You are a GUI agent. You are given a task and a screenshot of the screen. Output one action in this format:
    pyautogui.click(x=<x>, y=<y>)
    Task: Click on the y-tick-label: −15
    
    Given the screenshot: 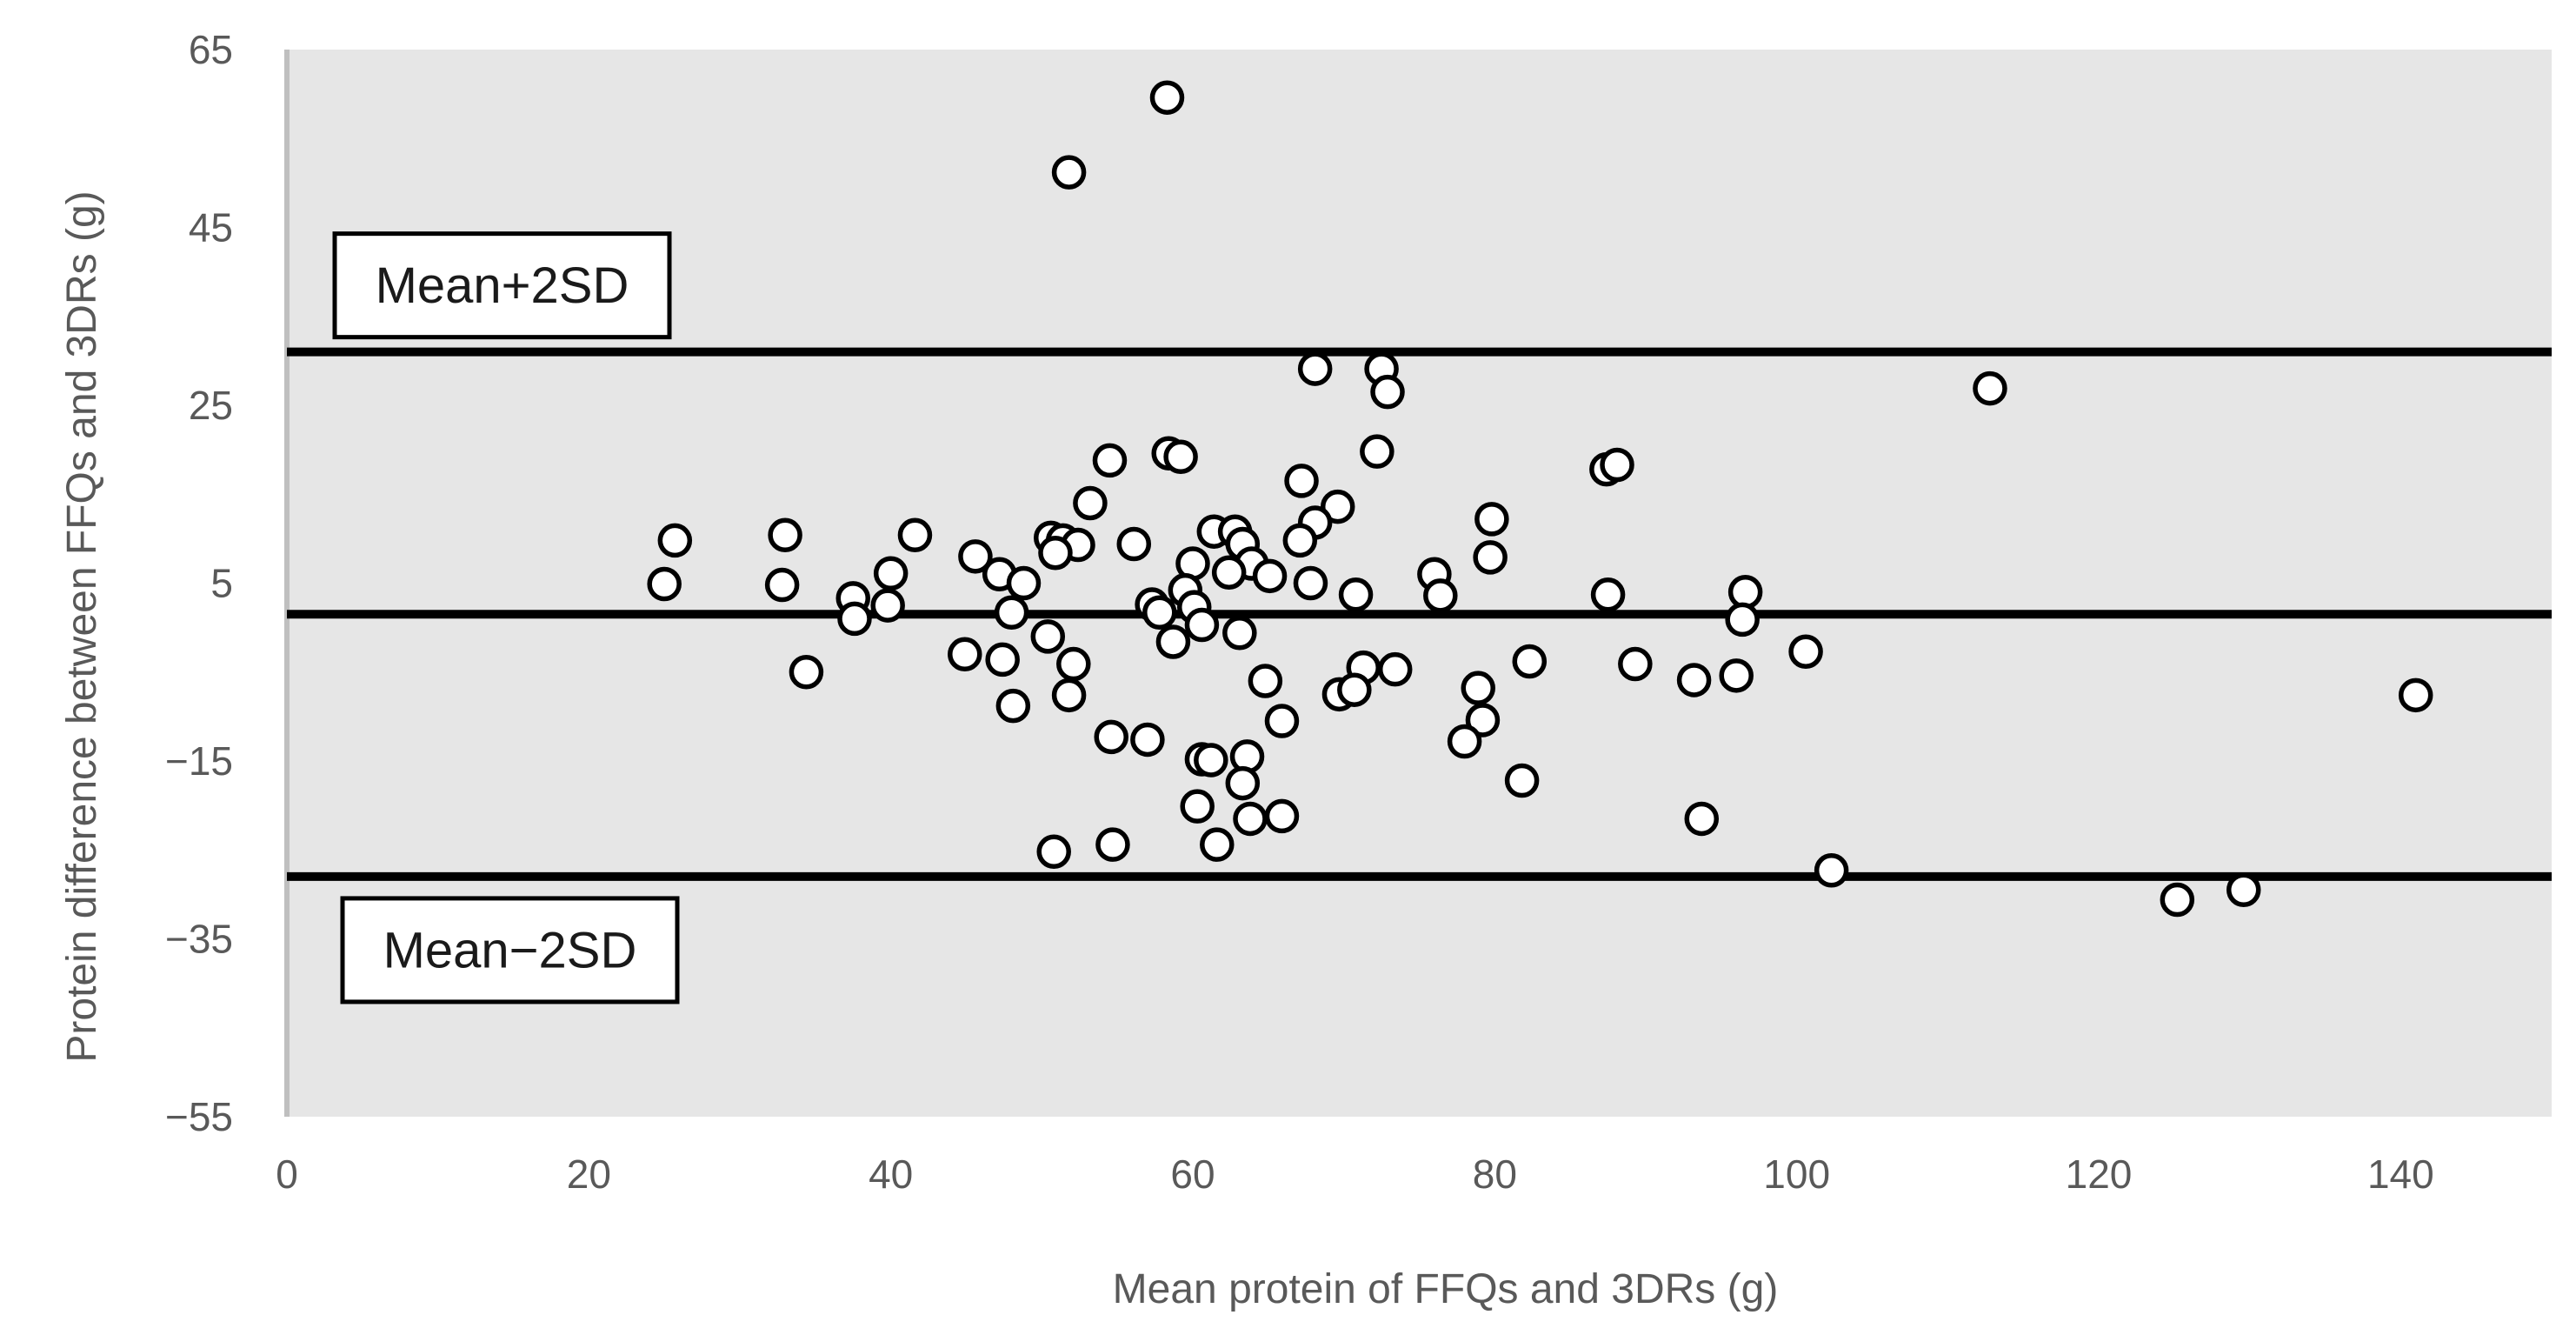 What is the action you would take?
    pyautogui.click(x=199, y=761)
    